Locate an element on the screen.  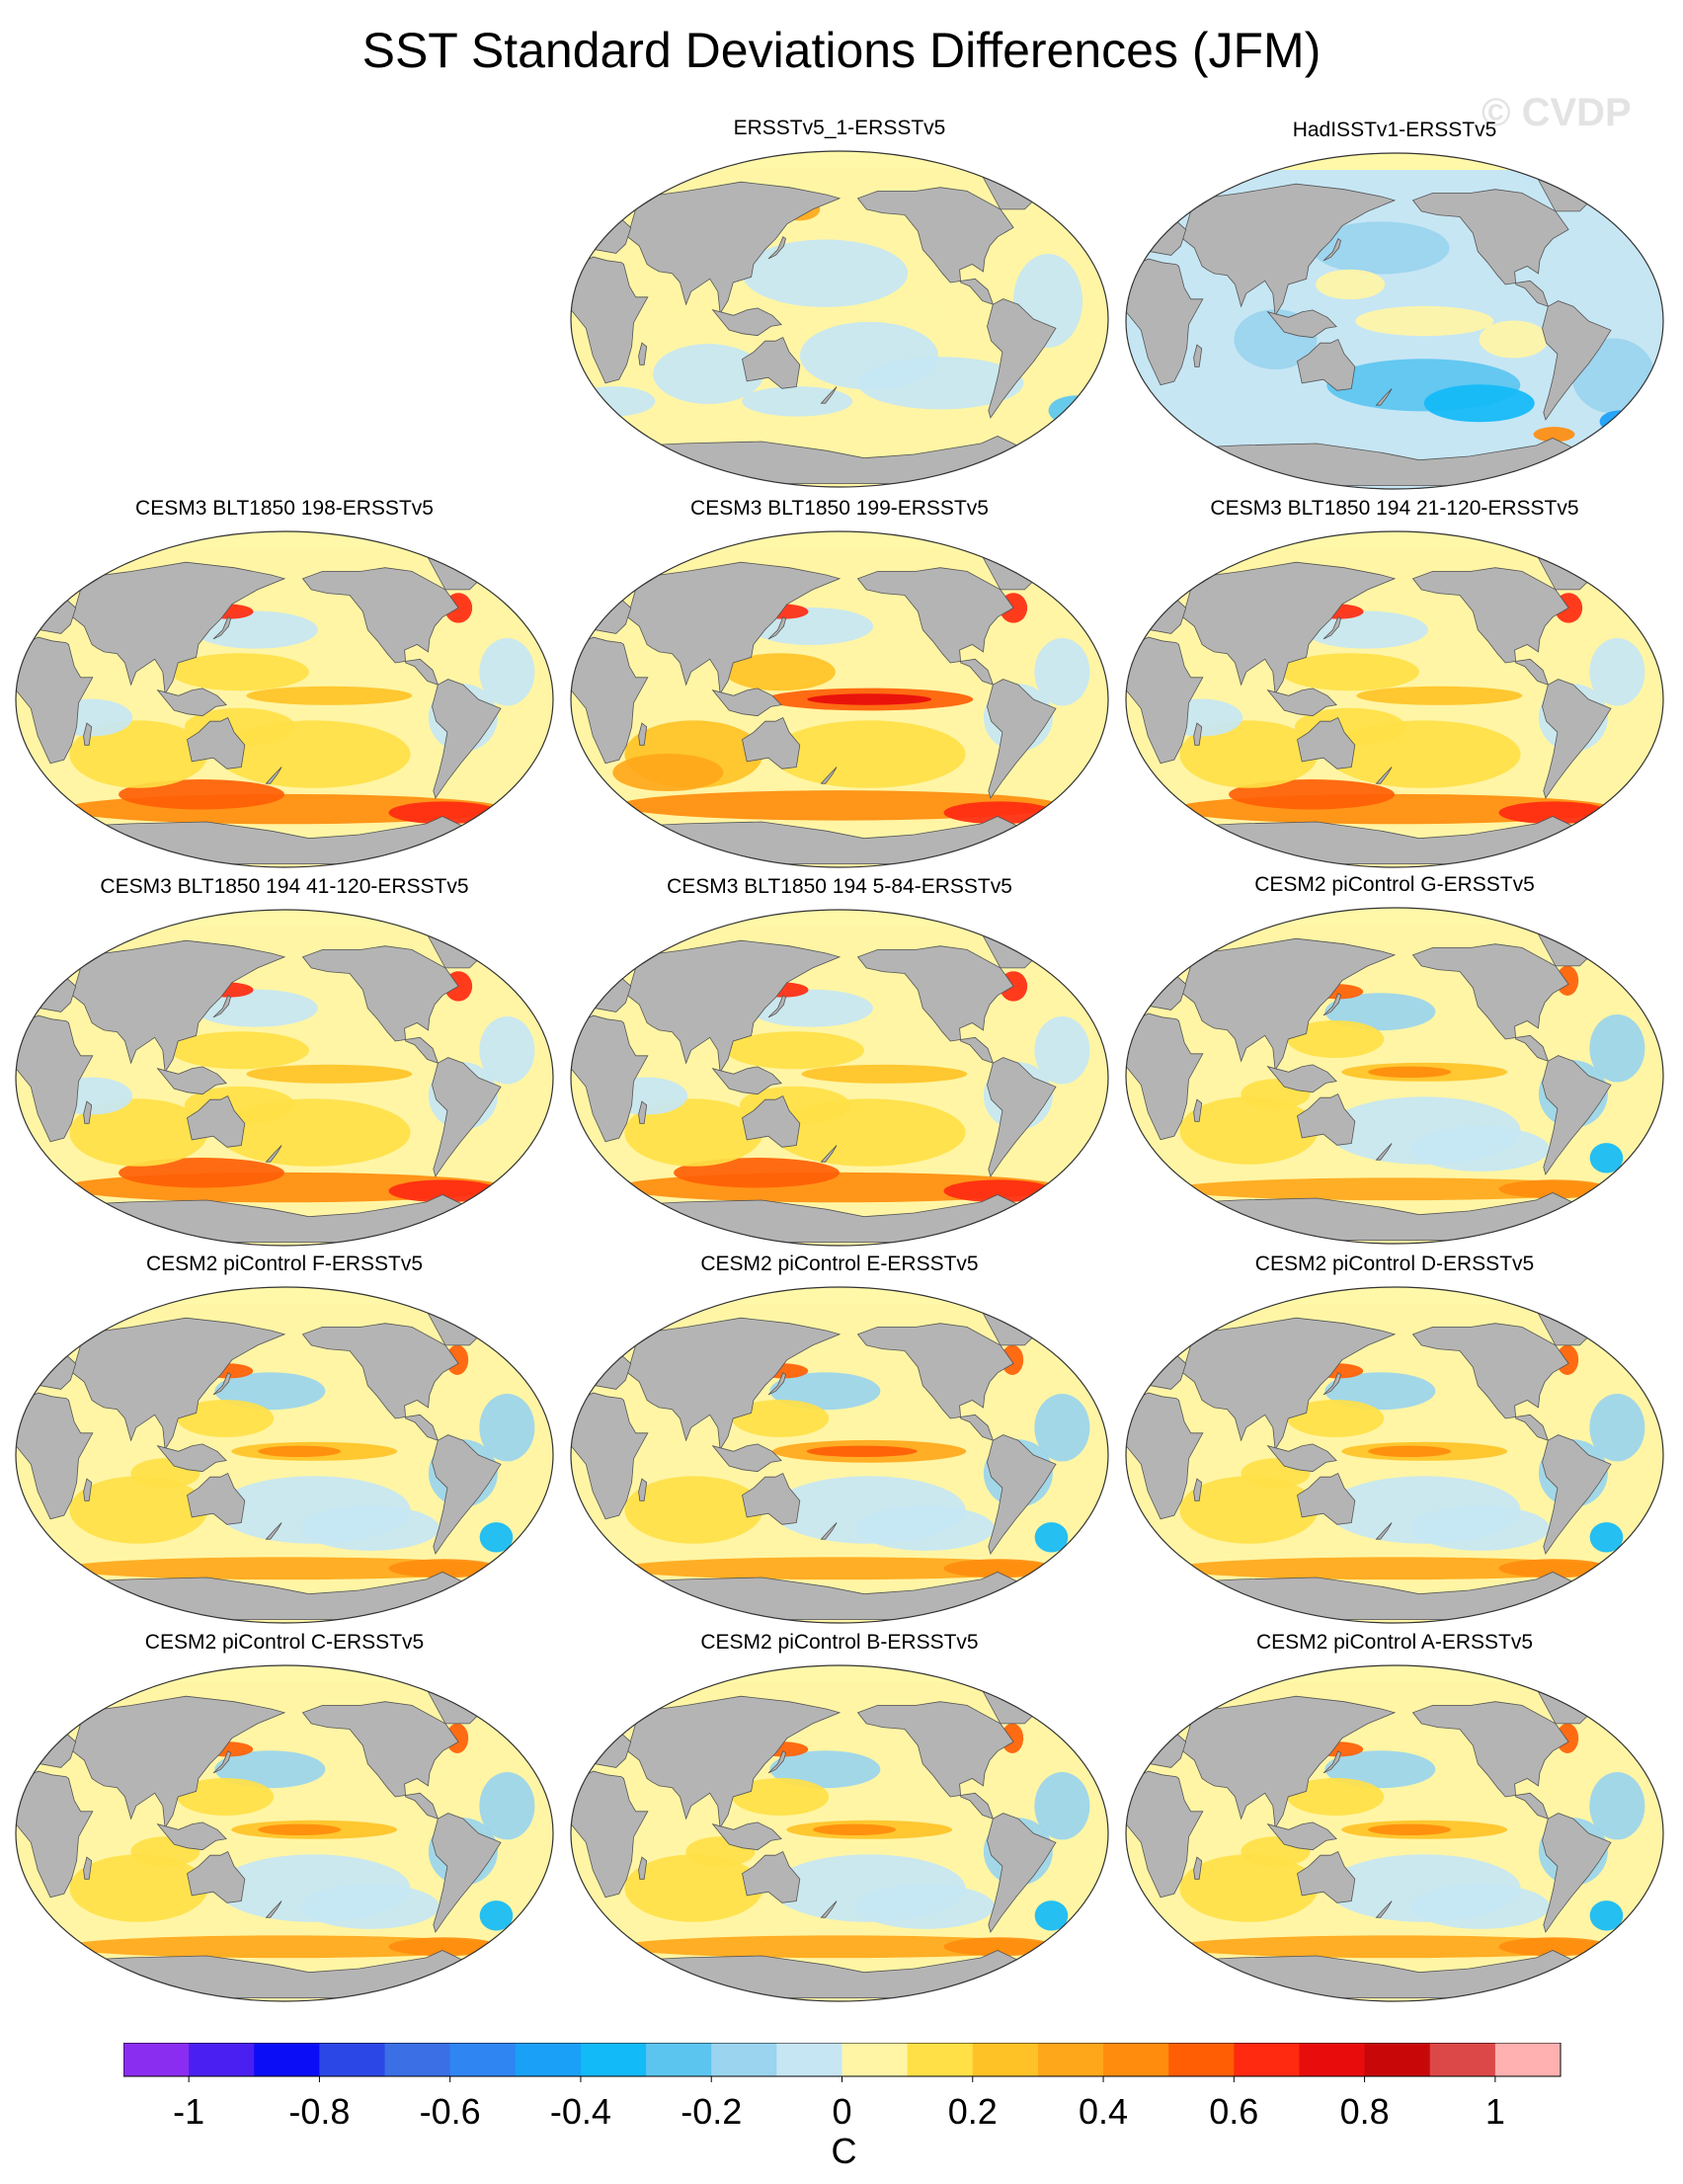
map-panel: CESM2 piControl D-ERSSTv5 is located at coordinates (1394, 1440).